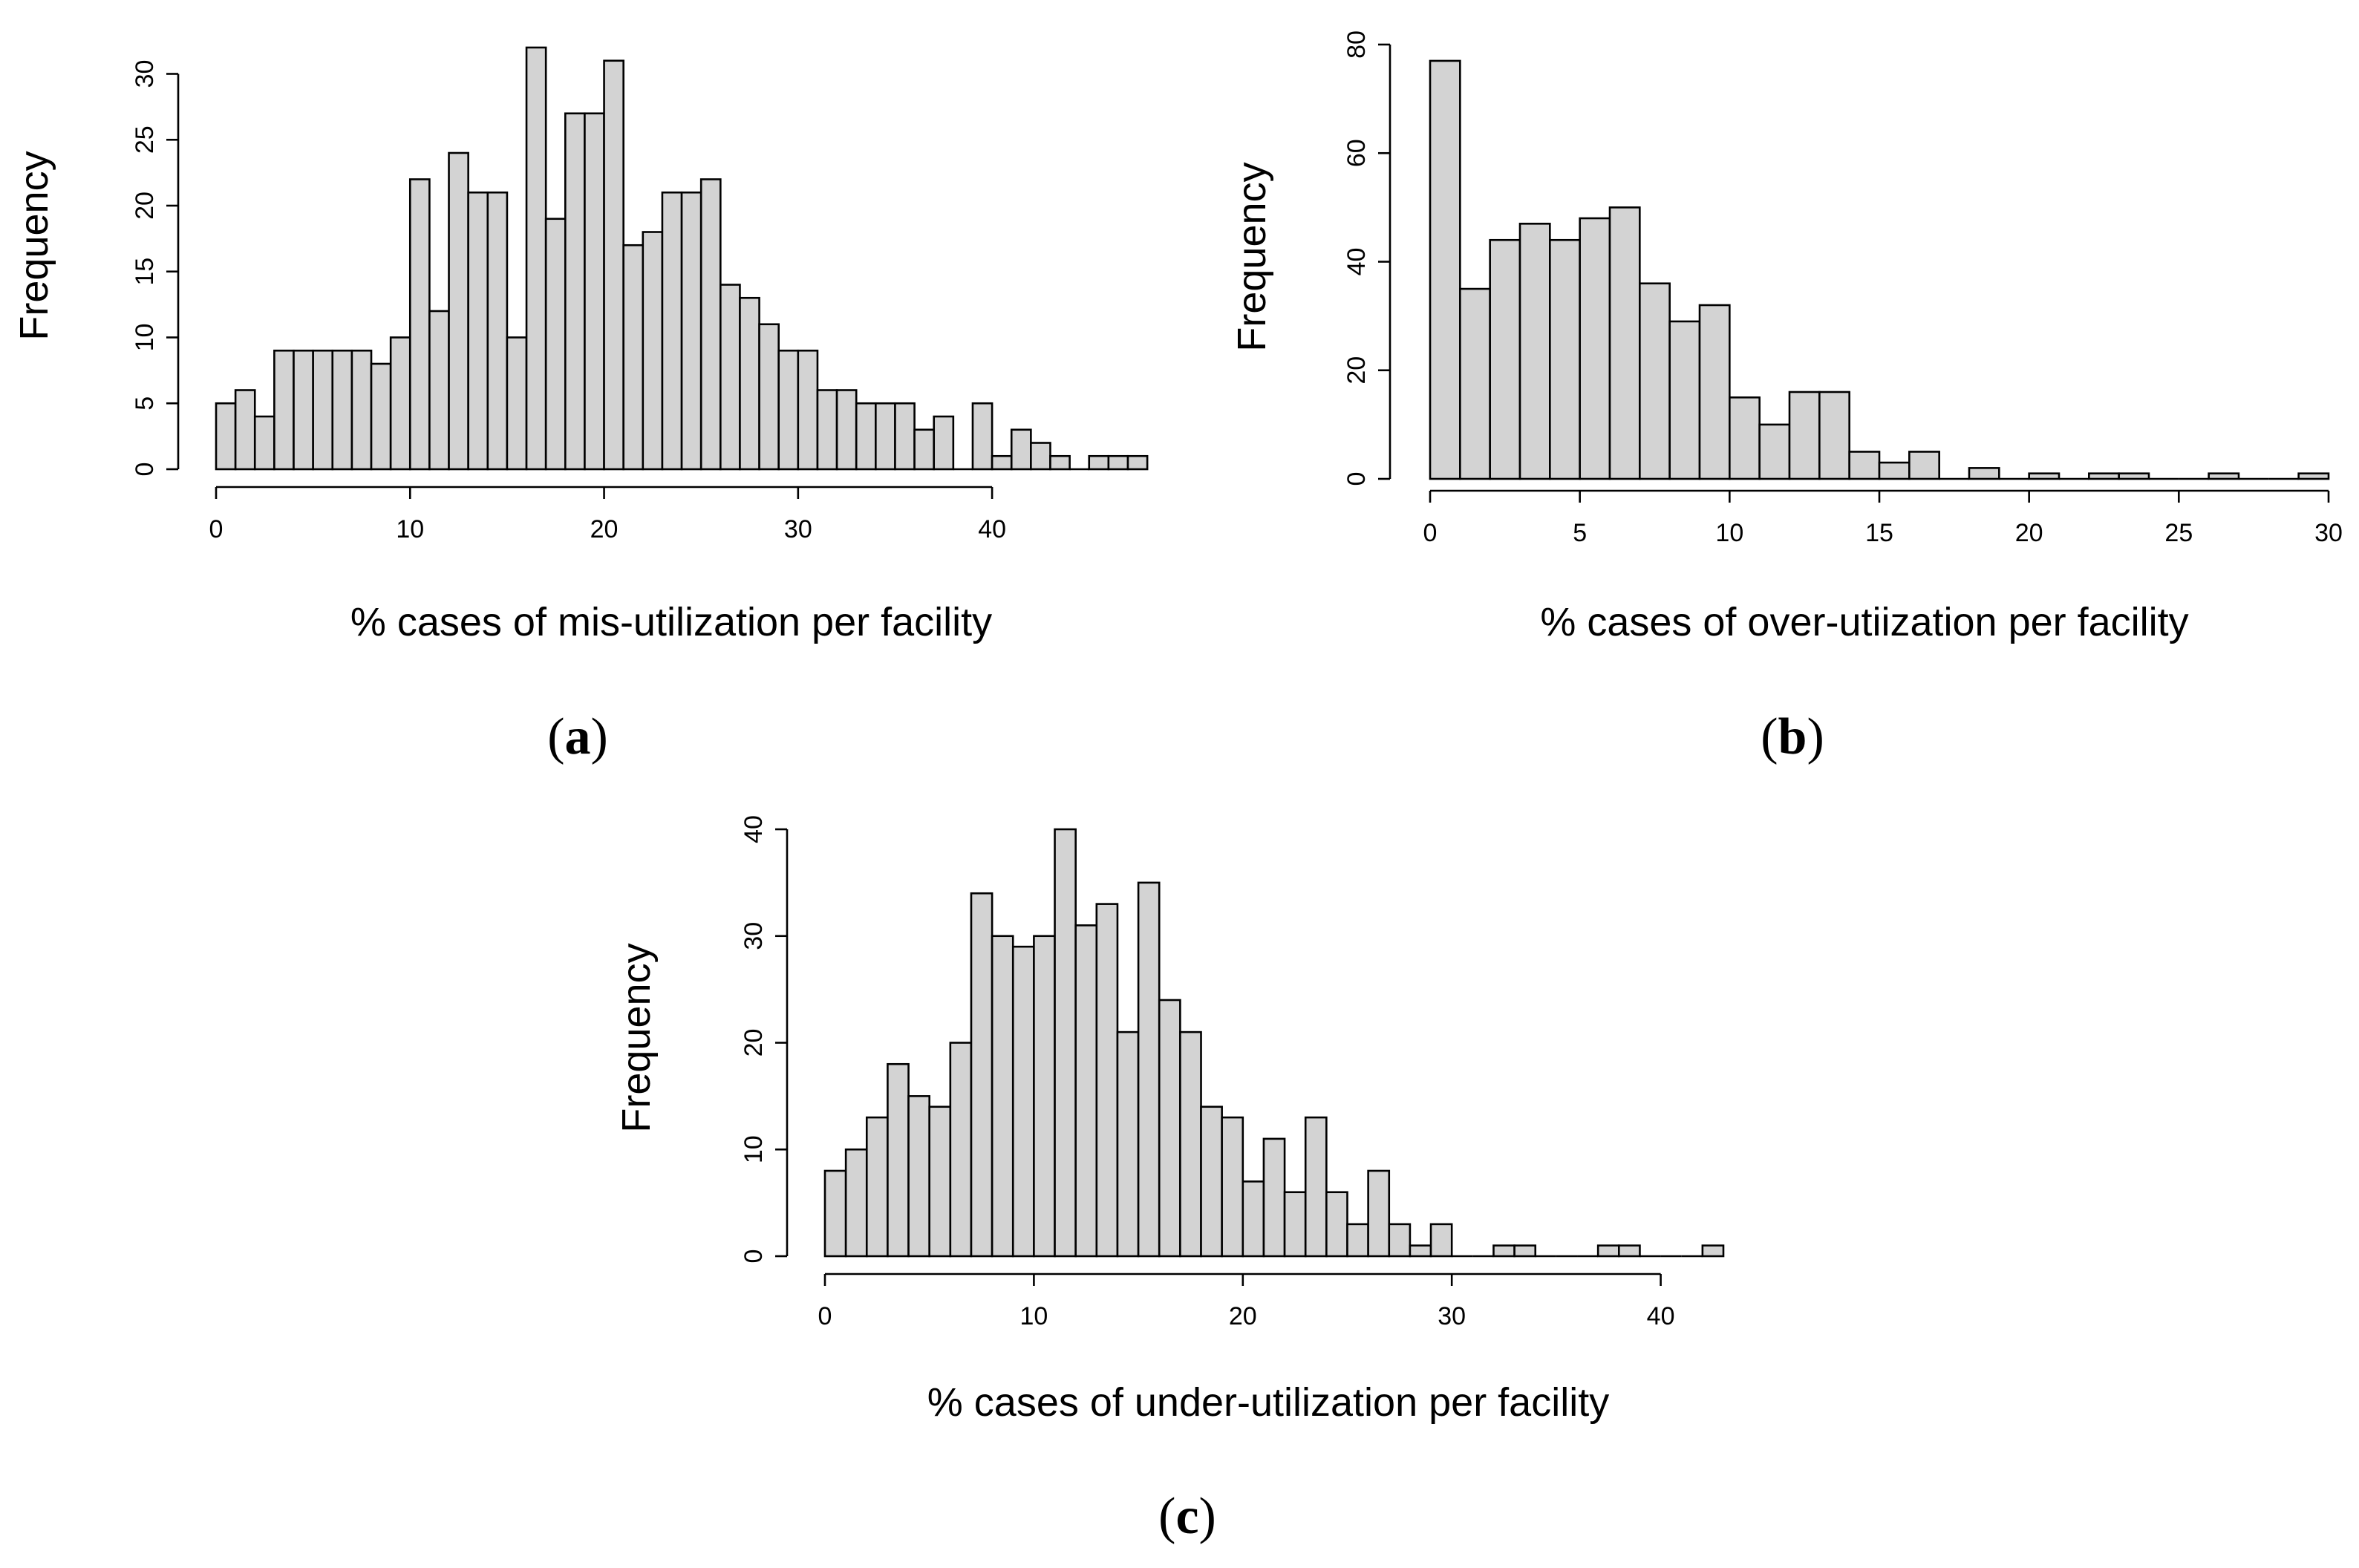 This screenshot has width=2359, height=1568. What do you see at coordinates (992, 529) in the screenshot?
I see `x-tick-label-a-4: 40` at bounding box center [992, 529].